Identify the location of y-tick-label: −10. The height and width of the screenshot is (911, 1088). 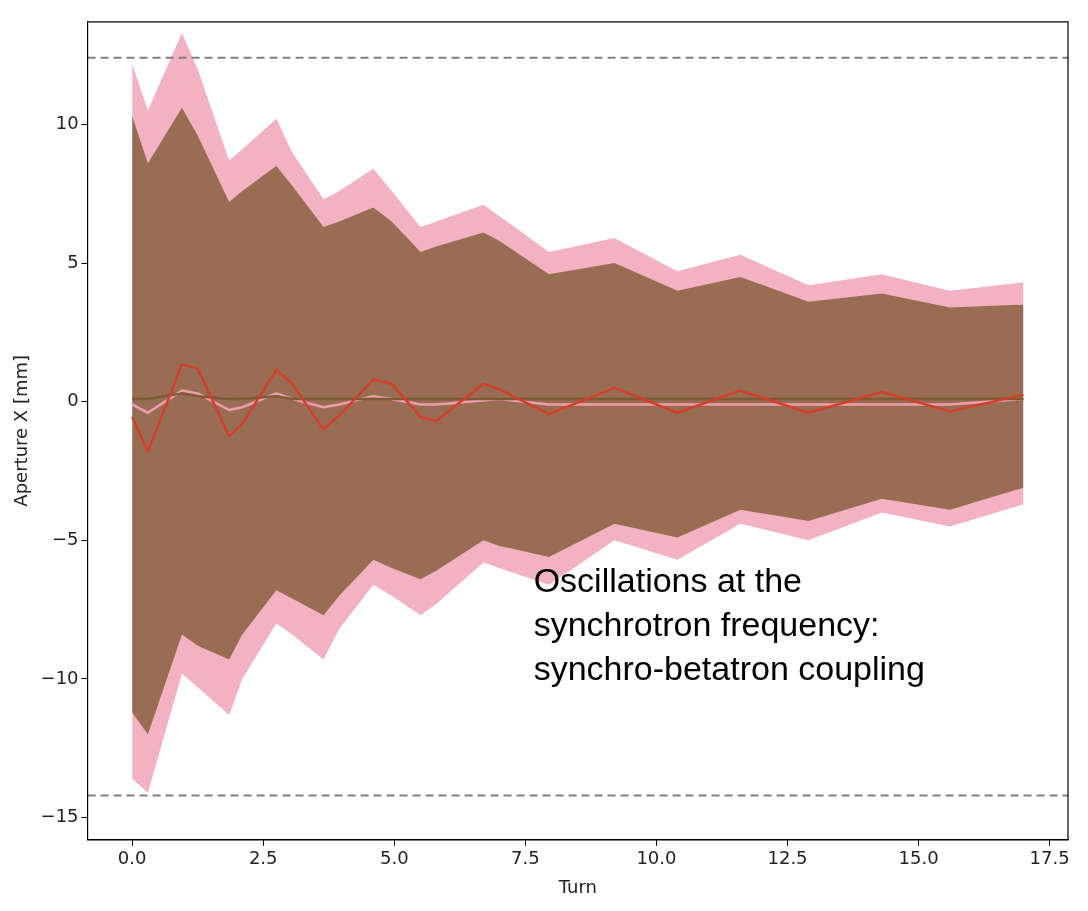
(59, 677).